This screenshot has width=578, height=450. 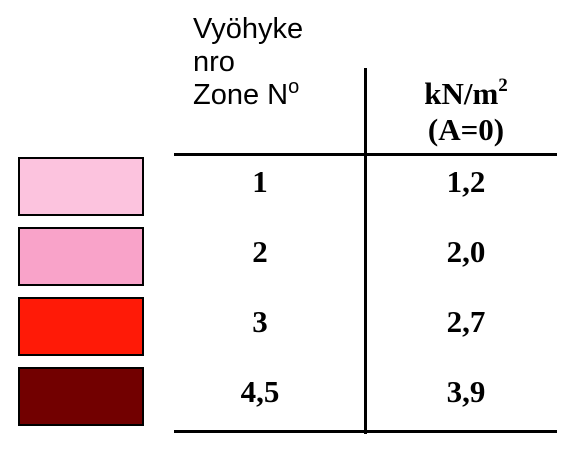 What do you see at coordinates (466, 391) in the screenshot?
I see `table-cell-load: 3,9` at bounding box center [466, 391].